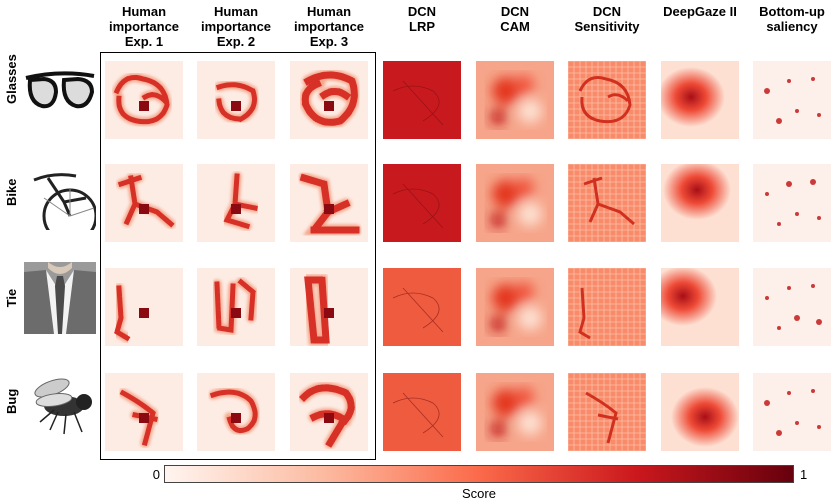 This screenshot has width=831, height=504. What do you see at coordinates (792, 11) in the screenshot?
I see `column-header-line: Bottom-up` at bounding box center [792, 11].